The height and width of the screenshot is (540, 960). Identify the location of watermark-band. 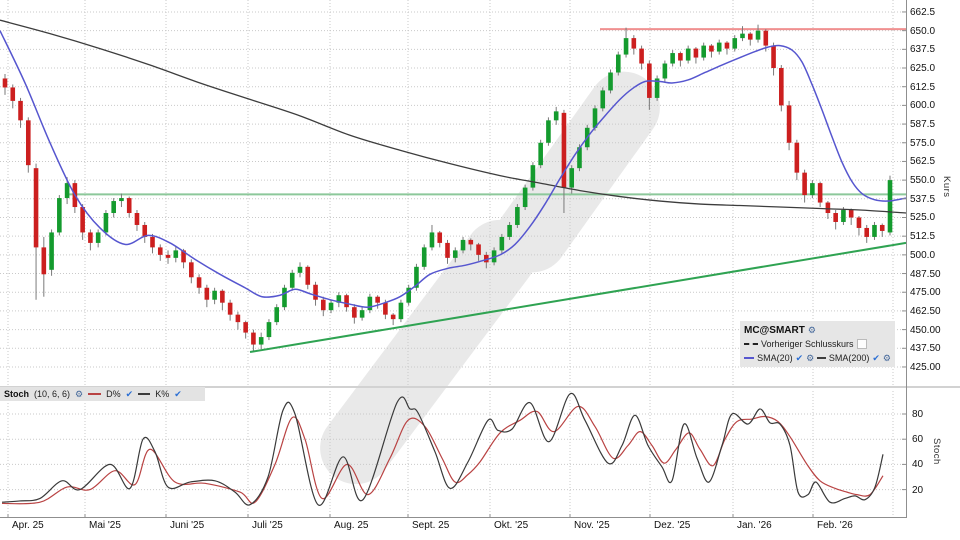
(428, 352).